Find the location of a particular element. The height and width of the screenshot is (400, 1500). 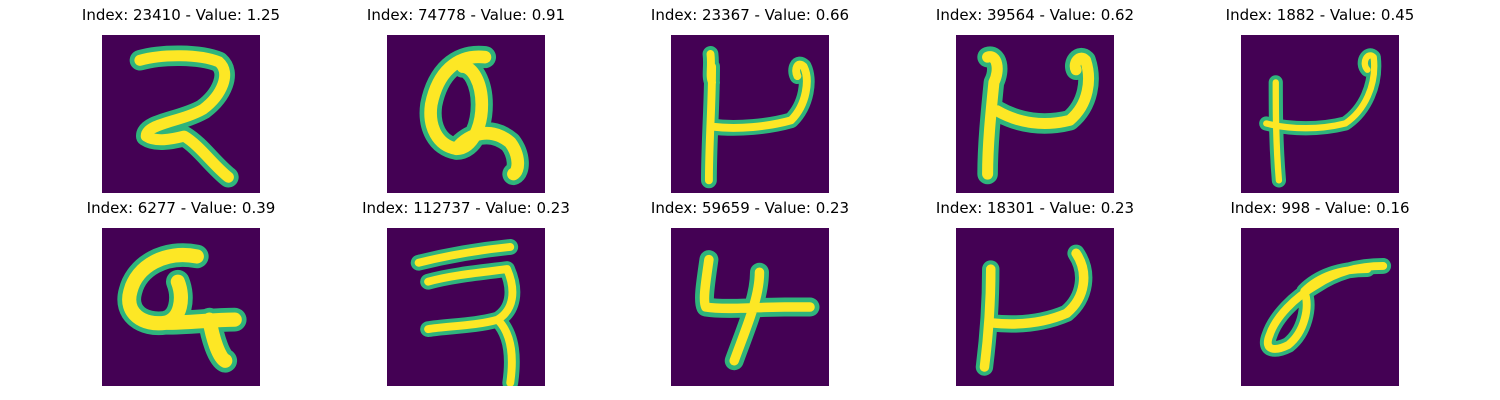

panel-10: Index: 998 - Value: 0.16 is located at coordinates (1320, 292).